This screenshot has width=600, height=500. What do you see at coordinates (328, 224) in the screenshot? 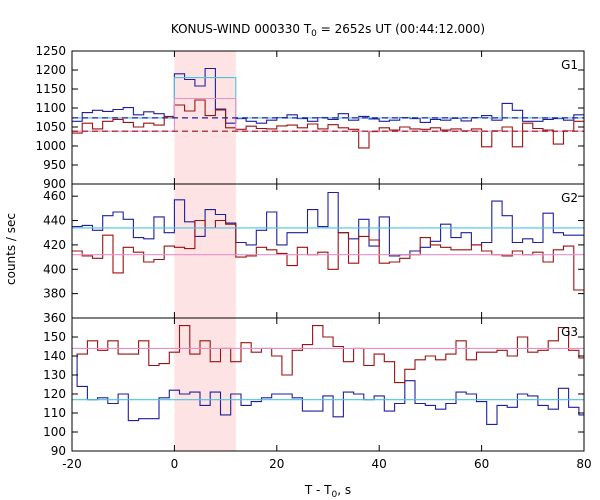
I see `series-blue-g2` at bounding box center [328, 224].